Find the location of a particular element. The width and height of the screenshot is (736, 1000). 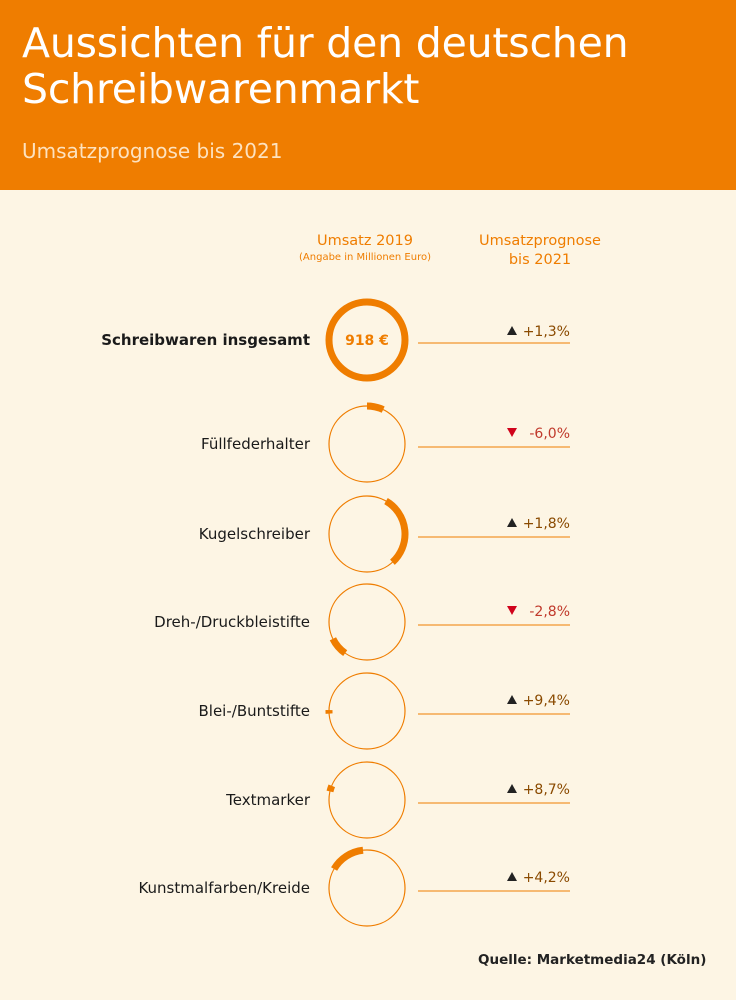

column-header-forecast: Umsatzprognose bis 2021 is located at coordinates (540, 251).